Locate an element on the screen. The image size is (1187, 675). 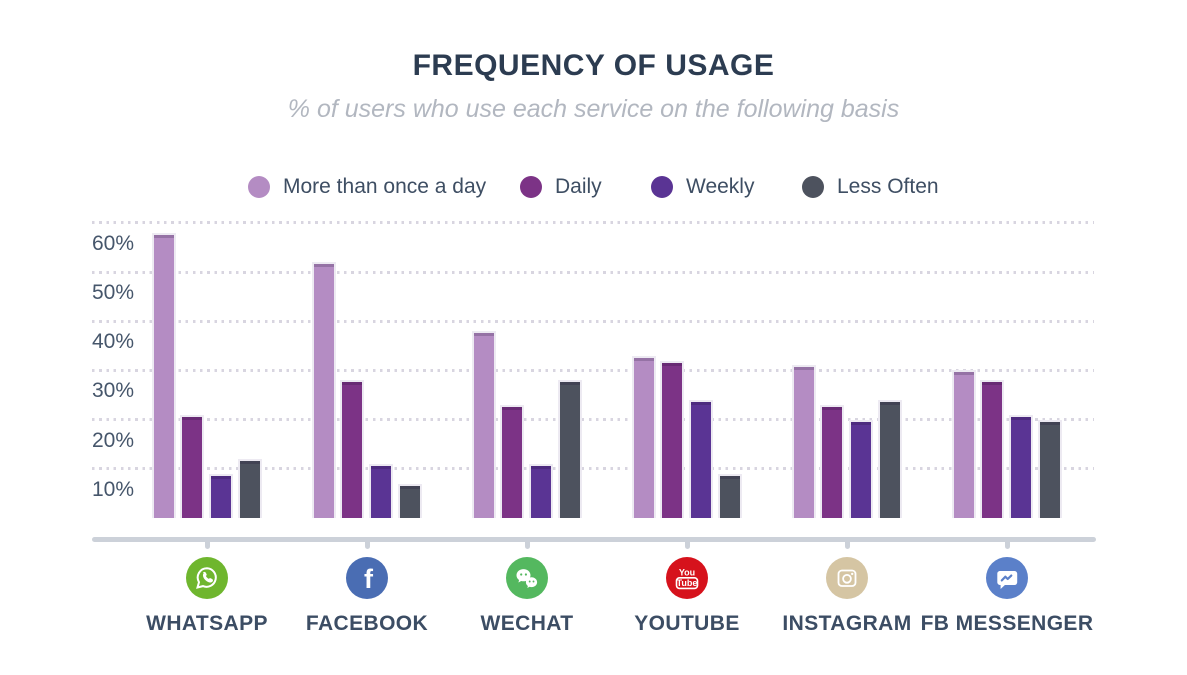
svg-text: You is located at coordinates (687, 573).